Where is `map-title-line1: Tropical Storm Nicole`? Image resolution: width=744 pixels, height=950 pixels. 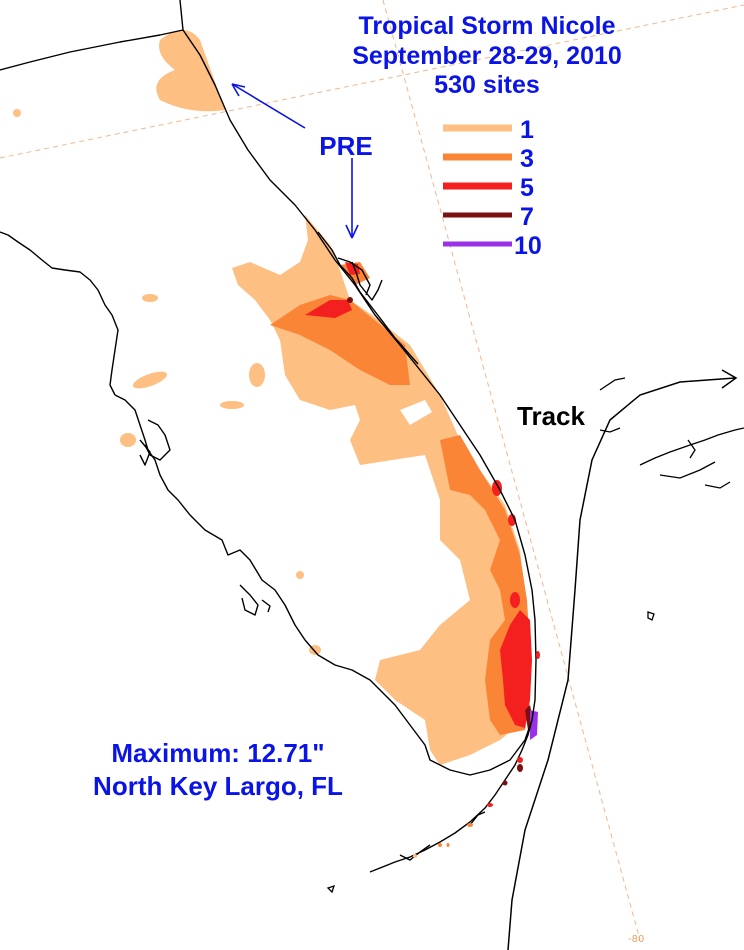 map-title-line1: Tropical Storm Nicole is located at coordinates (486, 26).